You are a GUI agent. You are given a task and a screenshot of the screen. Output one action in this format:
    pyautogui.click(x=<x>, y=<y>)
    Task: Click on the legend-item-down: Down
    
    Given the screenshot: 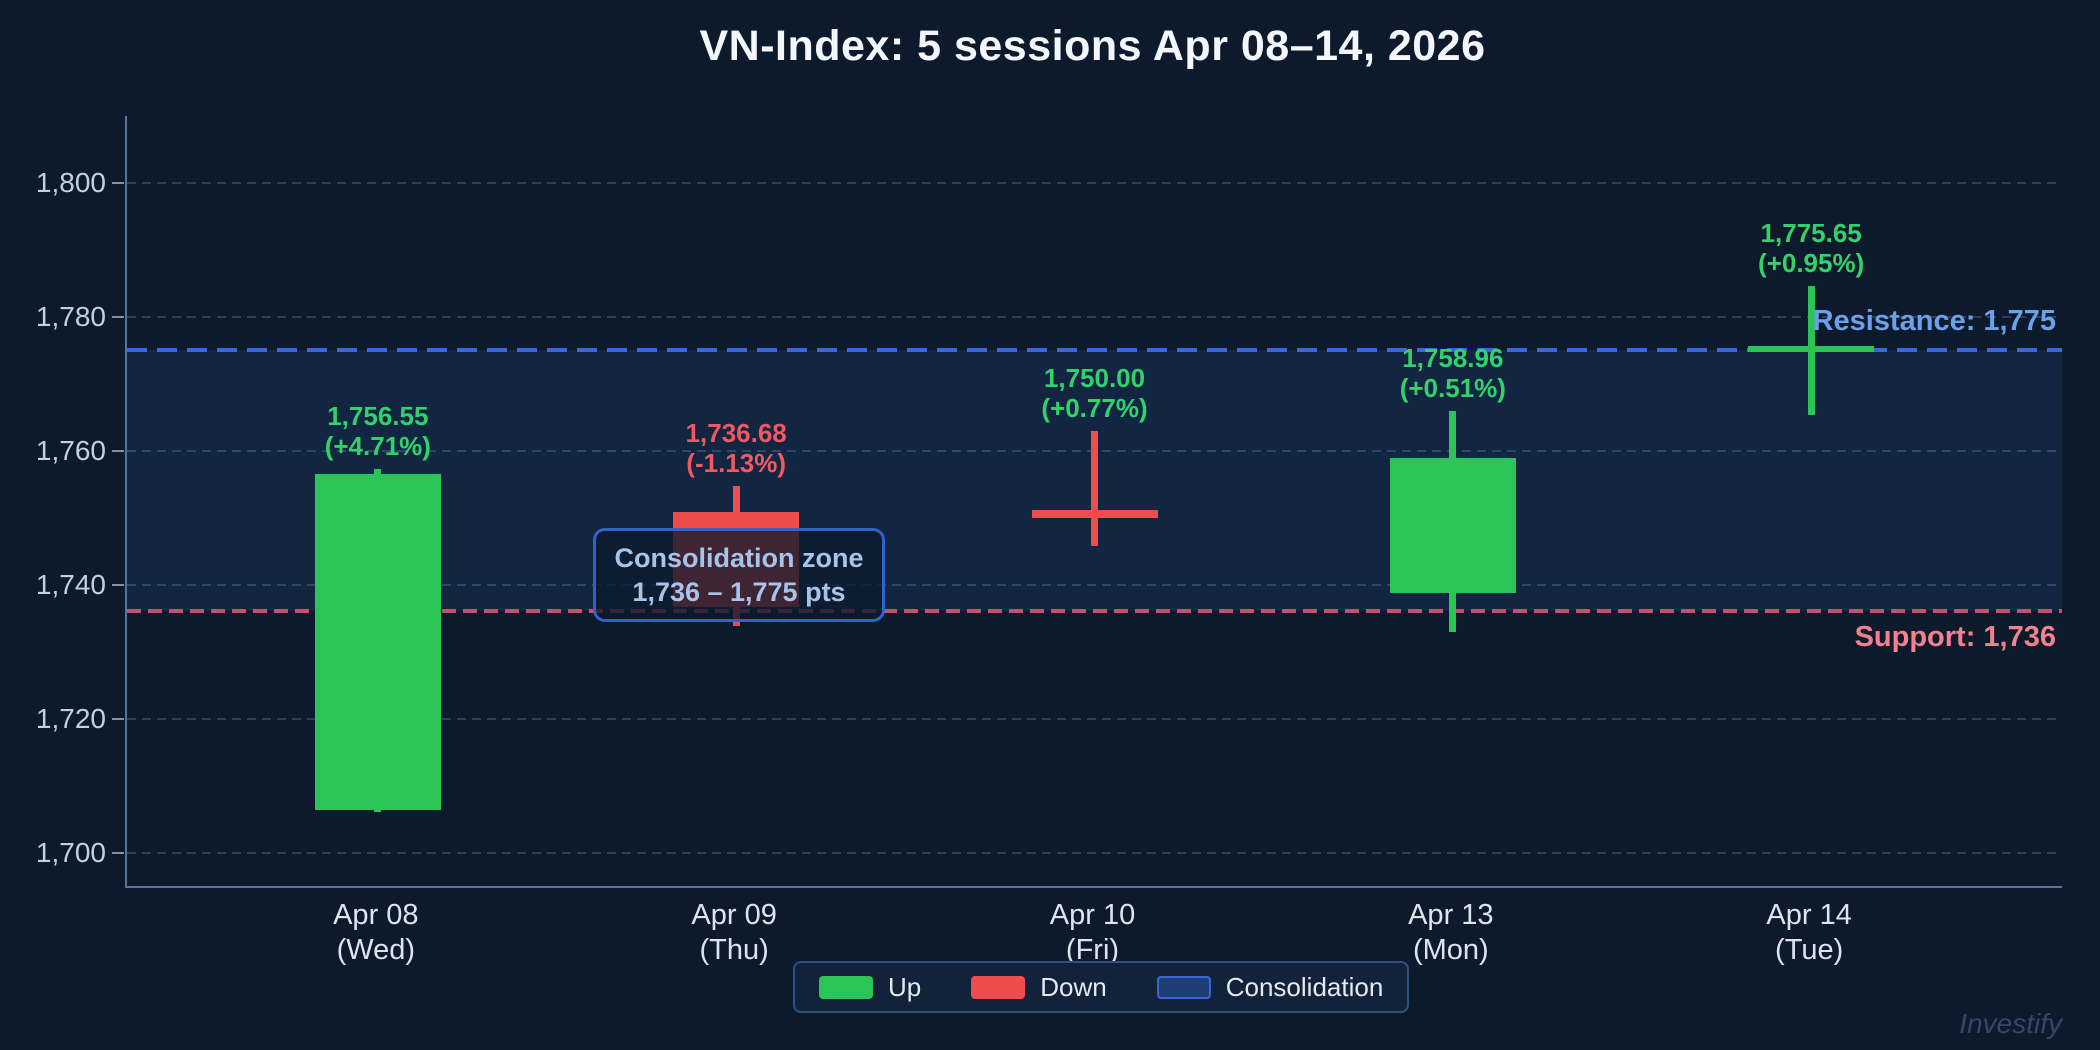 What is the action you would take?
    pyautogui.click(x=1039, y=987)
    